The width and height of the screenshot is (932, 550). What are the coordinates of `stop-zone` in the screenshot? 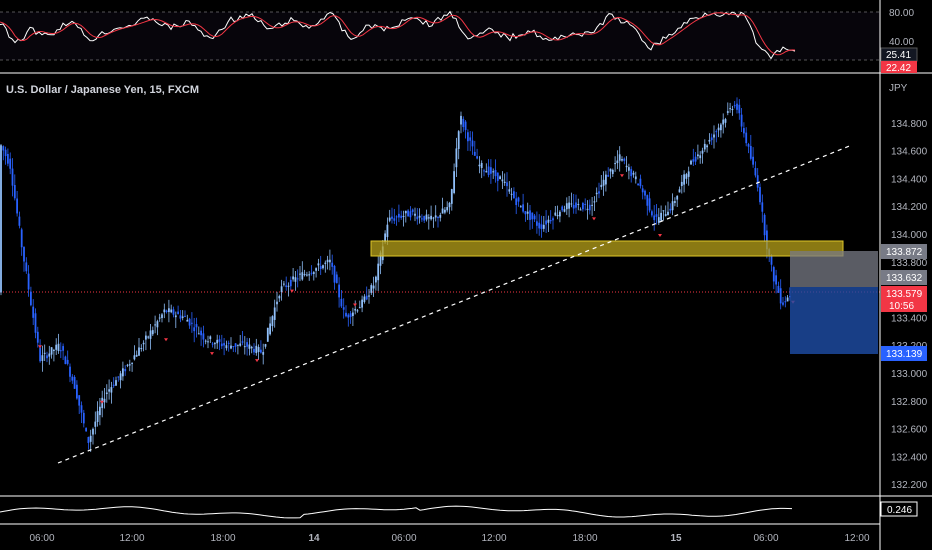 It's located at (834, 320).